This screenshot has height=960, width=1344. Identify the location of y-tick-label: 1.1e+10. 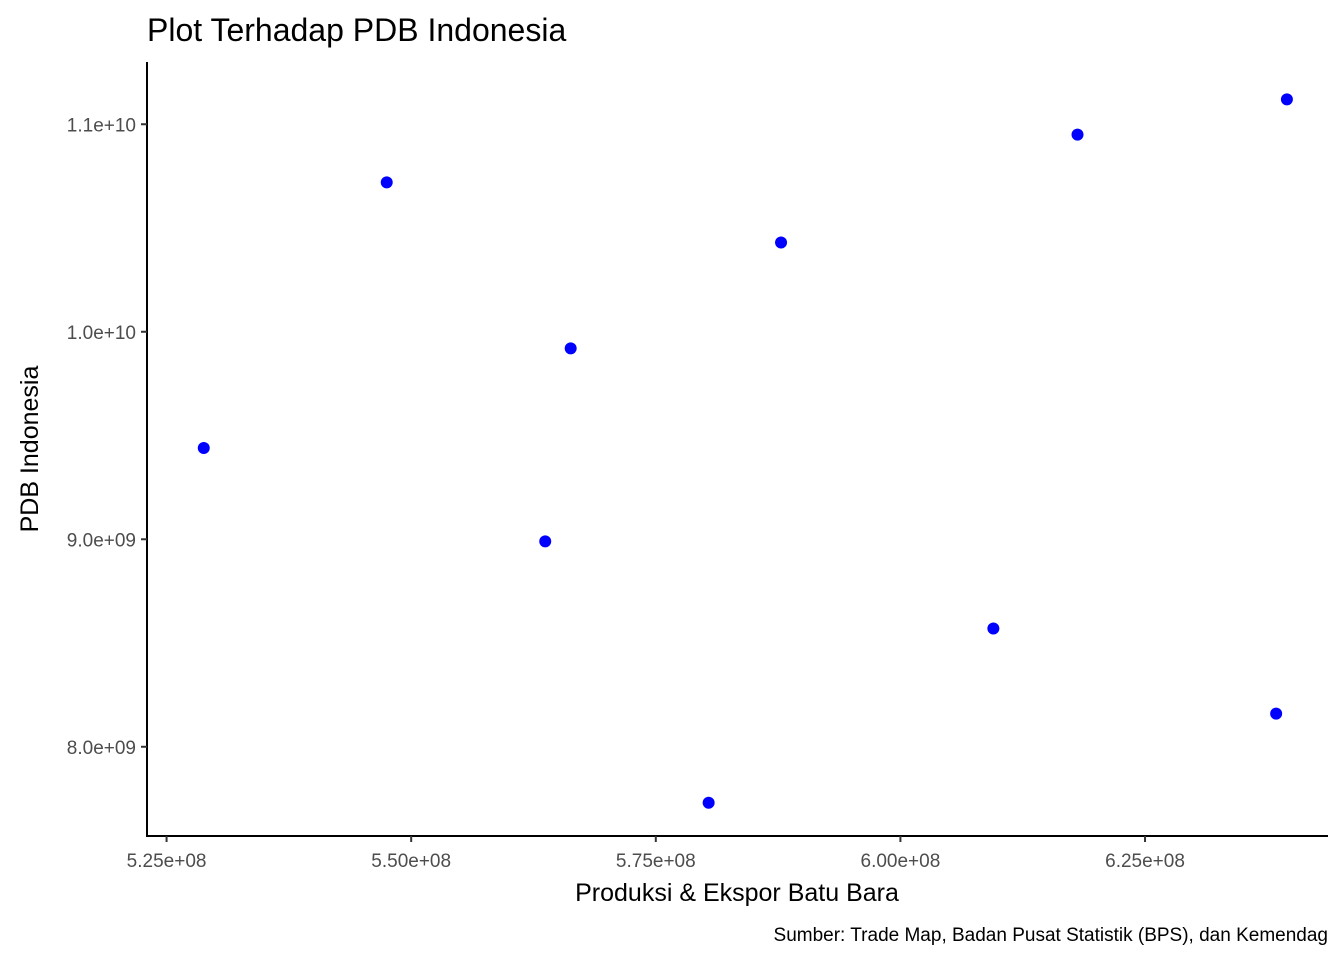
(101, 125).